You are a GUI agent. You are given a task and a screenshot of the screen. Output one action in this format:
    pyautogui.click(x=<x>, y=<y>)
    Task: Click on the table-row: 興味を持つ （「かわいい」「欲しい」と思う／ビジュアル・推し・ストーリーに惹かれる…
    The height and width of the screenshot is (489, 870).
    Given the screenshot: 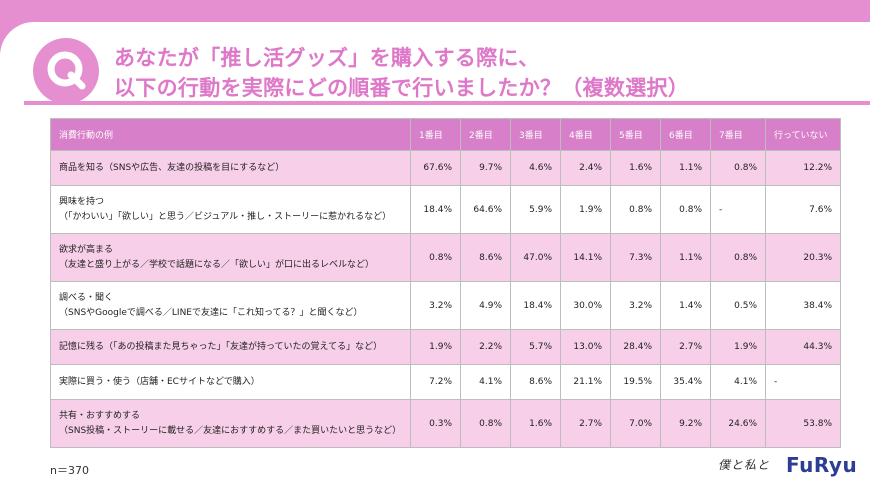 What is the action you would take?
    pyautogui.click(x=445, y=209)
    